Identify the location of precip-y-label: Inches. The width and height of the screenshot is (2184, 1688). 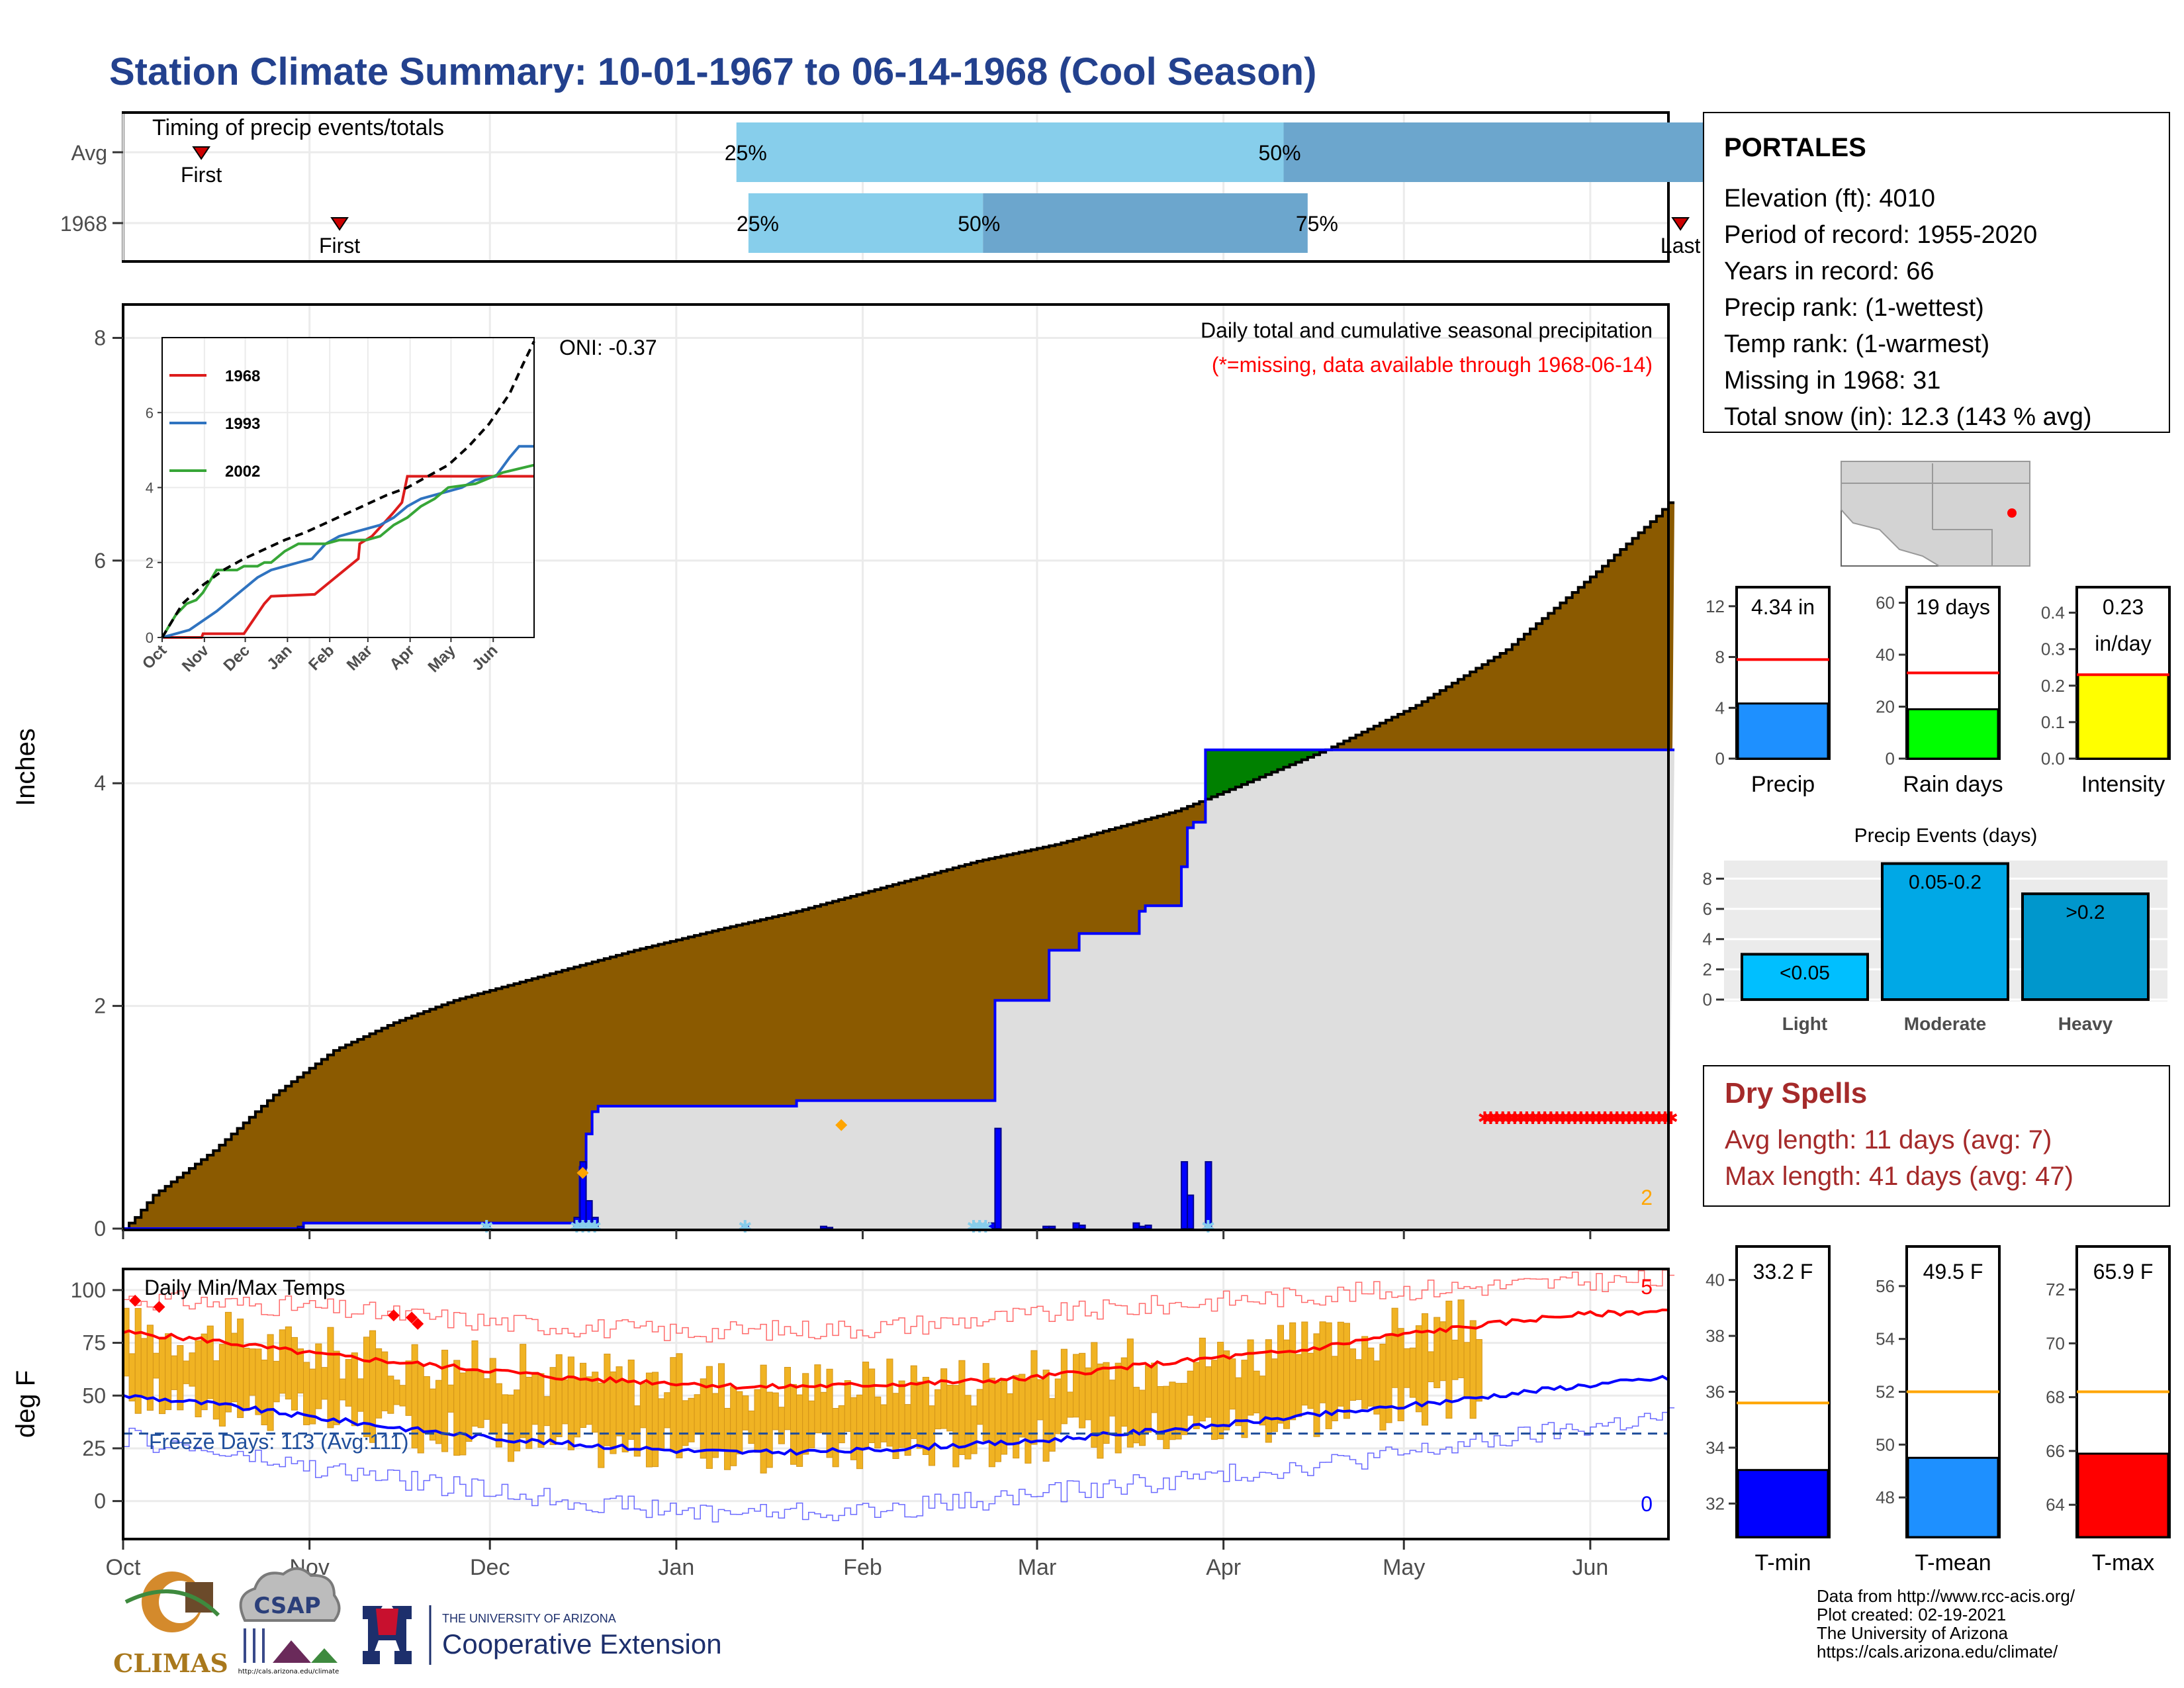
(26, 767).